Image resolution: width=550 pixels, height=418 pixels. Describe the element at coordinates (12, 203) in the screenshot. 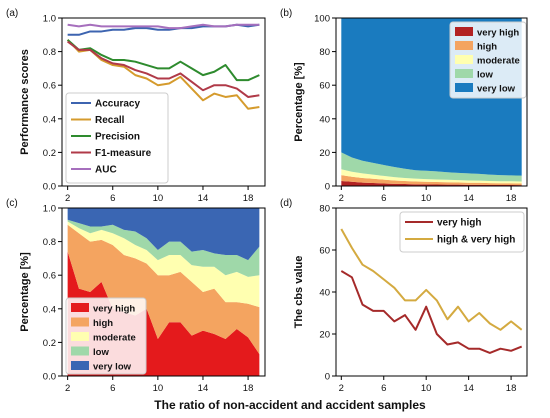

I see `panel-label: (c)` at that location.